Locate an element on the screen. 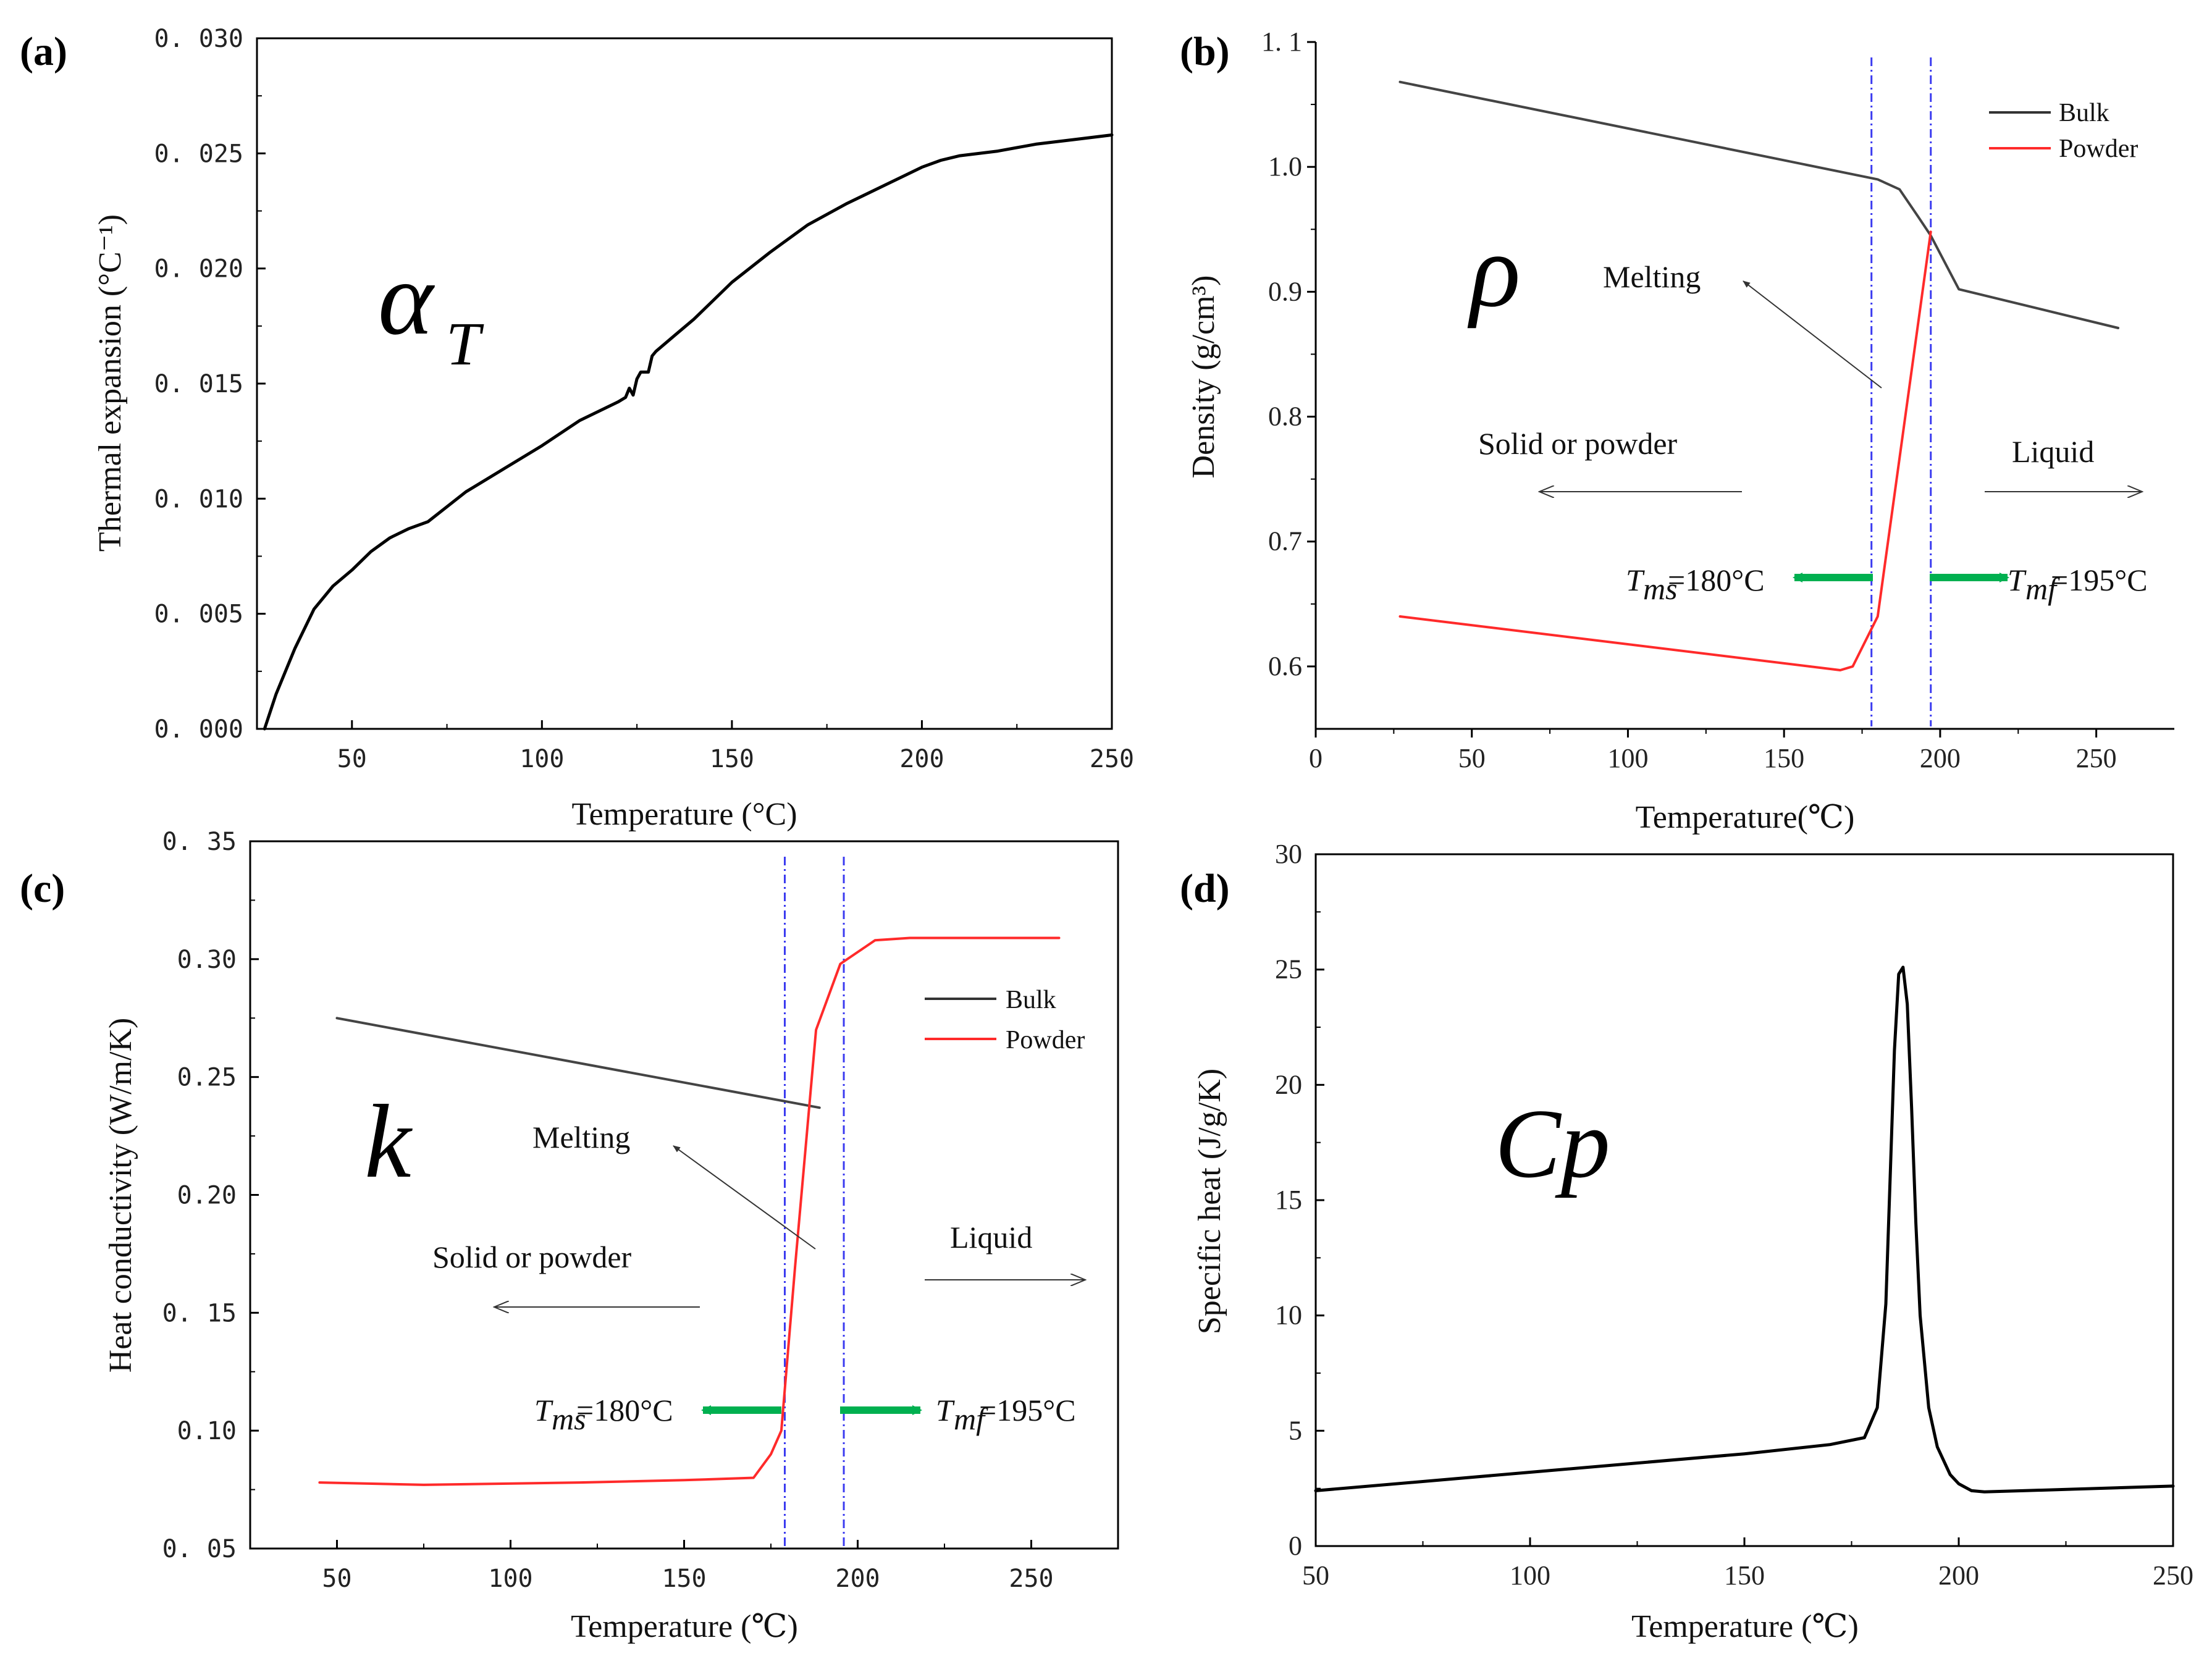 The height and width of the screenshot is (1656, 2212). x-tick-label-a: 150 is located at coordinates (732, 759).